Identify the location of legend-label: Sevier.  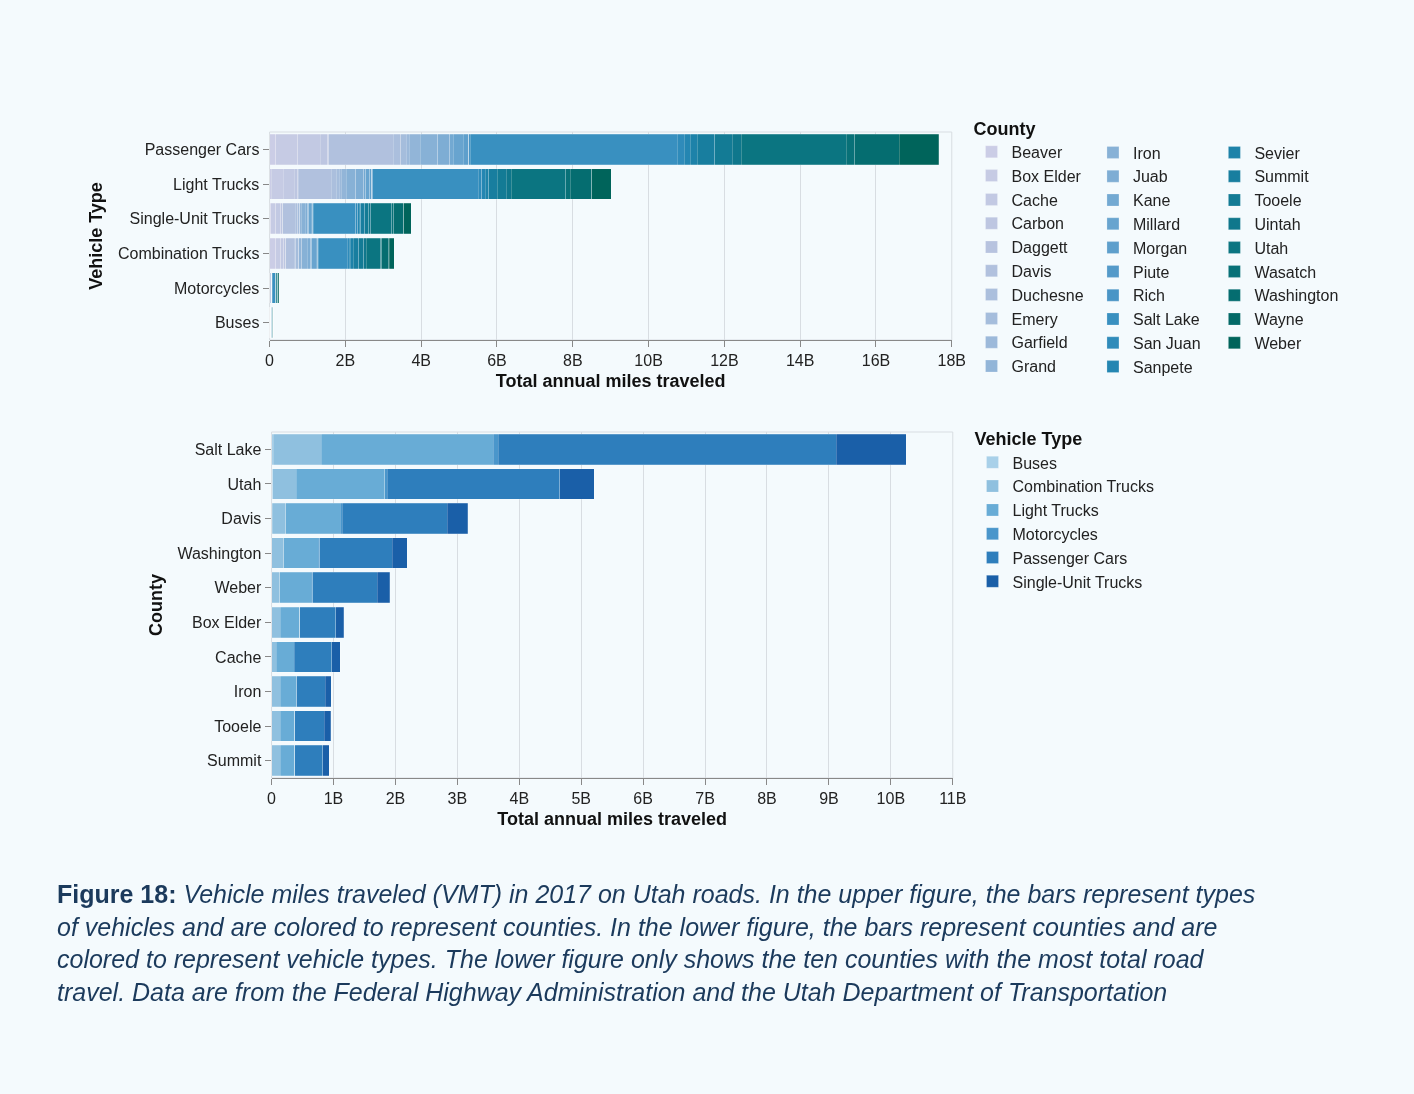
(1277, 153).